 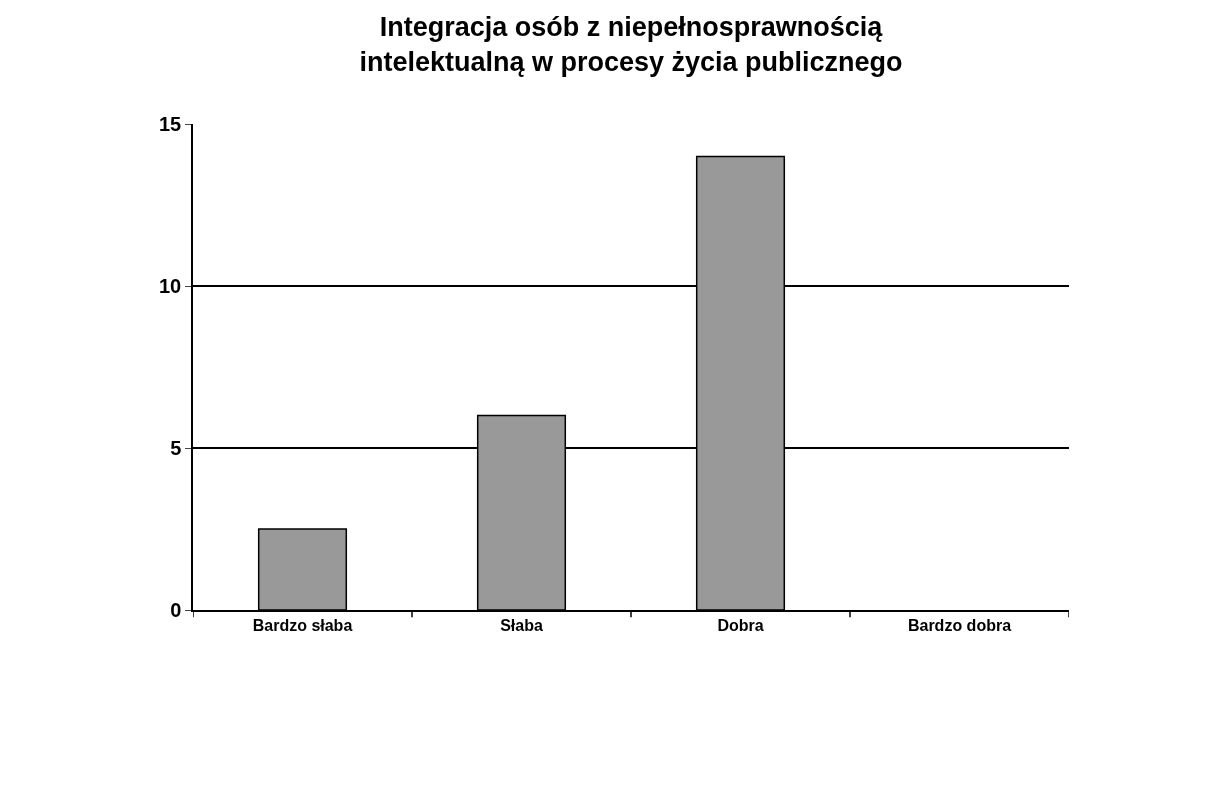 What do you see at coordinates (959, 625) in the screenshot?
I see `x-tick-label: Bardzo dobra` at bounding box center [959, 625].